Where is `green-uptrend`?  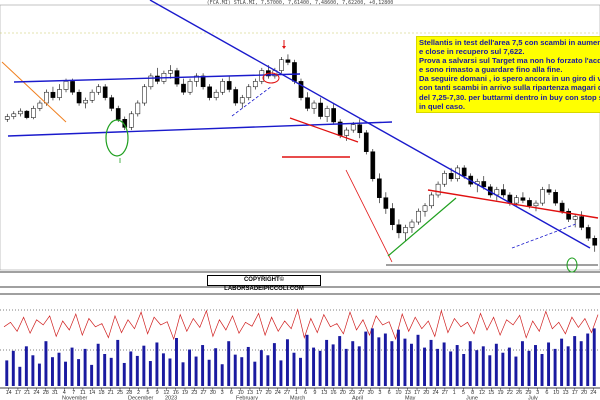 green-uptrend is located at coordinates (422, 227).